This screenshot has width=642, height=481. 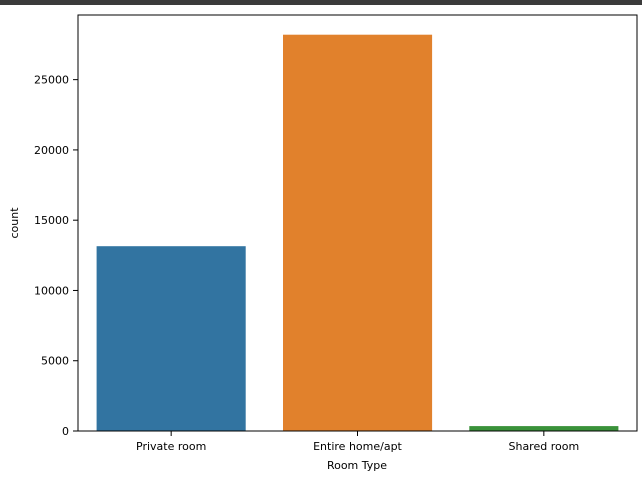 What do you see at coordinates (321, 2) in the screenshot?
I see `window-top-bar` at bounding box center [321, 2].